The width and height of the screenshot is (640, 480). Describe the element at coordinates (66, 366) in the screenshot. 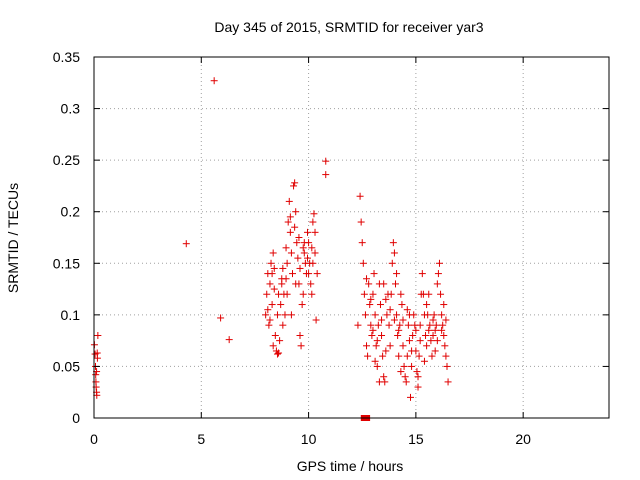

I see `y-tick-label: 0.05` at that location.